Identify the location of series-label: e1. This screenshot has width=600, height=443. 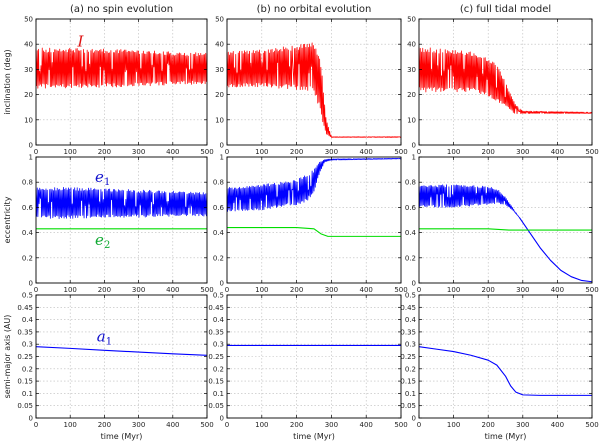
(102, 178).